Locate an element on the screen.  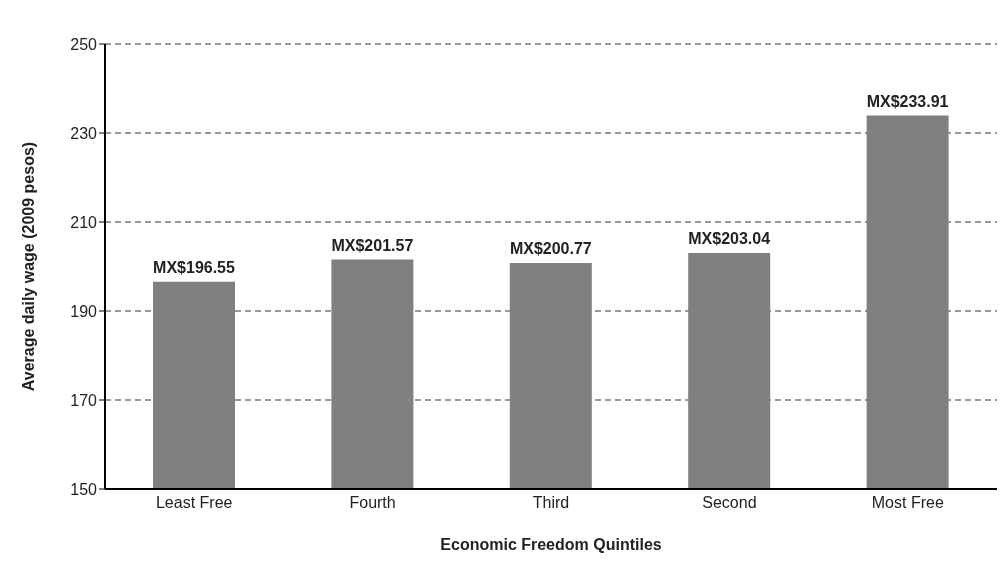
y-axis-title: Average daily wage (2009 pesos) is located at coordinates (28, 266).